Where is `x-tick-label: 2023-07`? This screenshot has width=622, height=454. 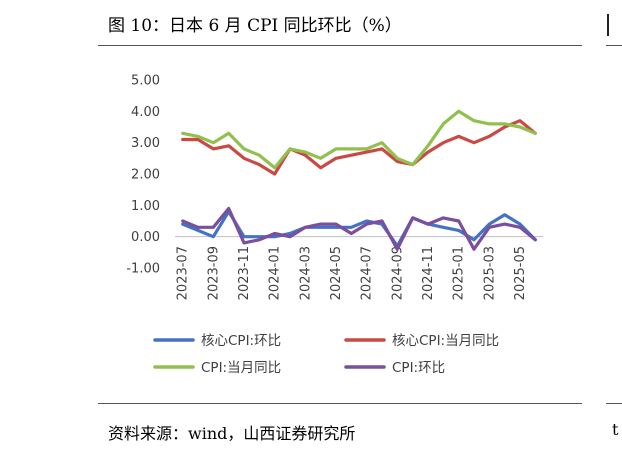 x-tick-label: 2023-07 is located at coordinates (183, 273).